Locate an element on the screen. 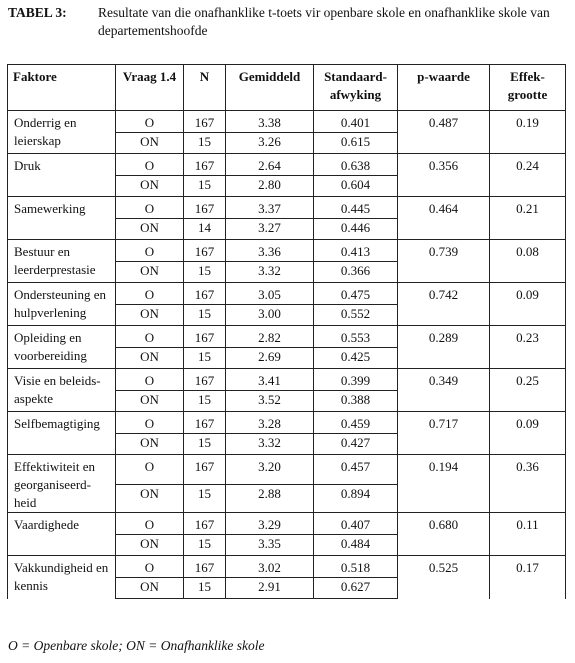 The width and height of the screenshot is (575, 663). mean-cell: 3.35 is located at coordinates (269, 545).